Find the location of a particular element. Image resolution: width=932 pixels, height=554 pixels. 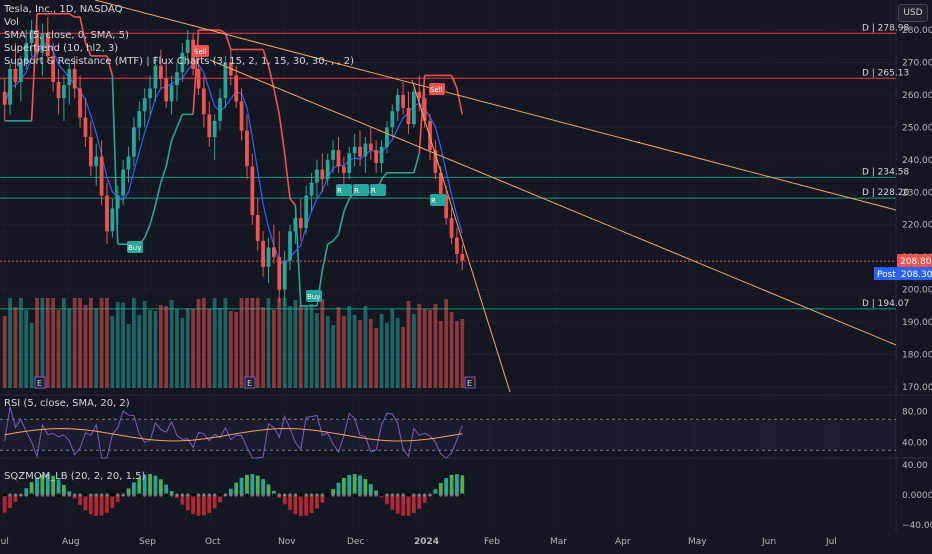

sr-level-label: D | 265.13 is located at coordinates (885, 73).